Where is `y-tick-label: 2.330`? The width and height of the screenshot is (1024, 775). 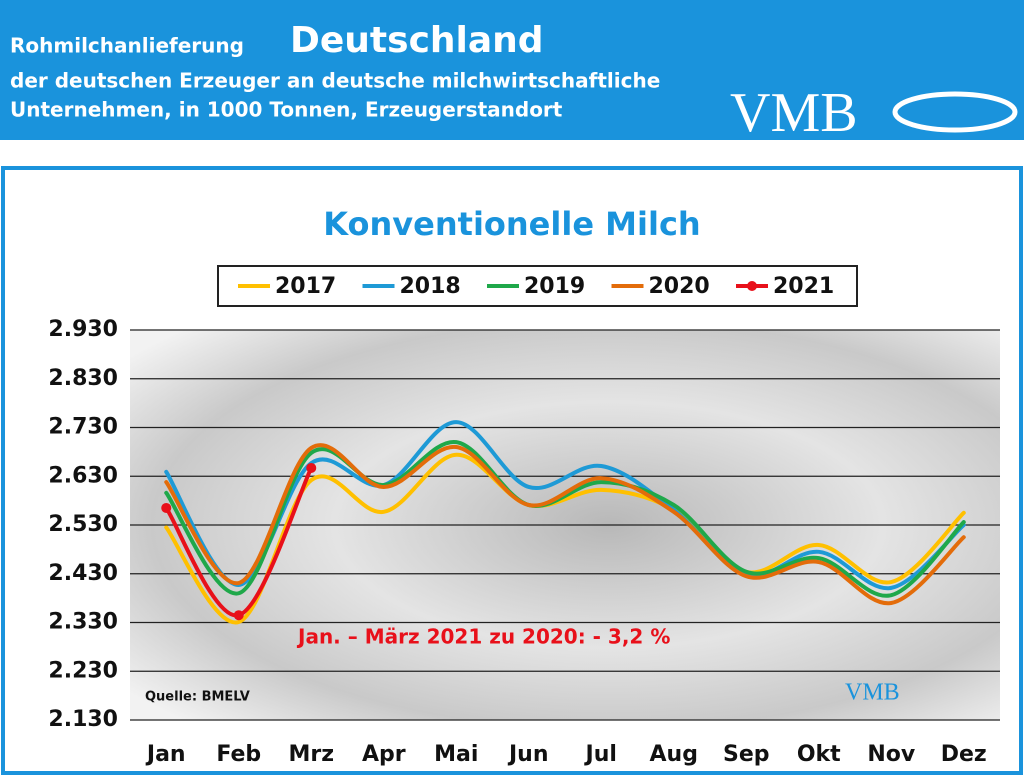
y-tick-label: 2.330 is located at coordinates (83, 622).